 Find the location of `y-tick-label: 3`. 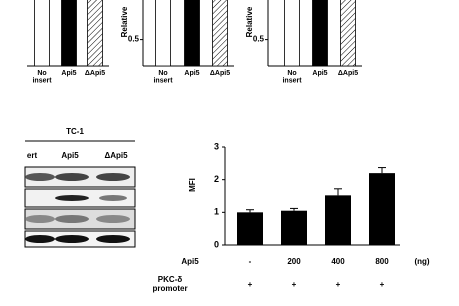

y-tick-label: 3 is located at coordinates (216, 146).